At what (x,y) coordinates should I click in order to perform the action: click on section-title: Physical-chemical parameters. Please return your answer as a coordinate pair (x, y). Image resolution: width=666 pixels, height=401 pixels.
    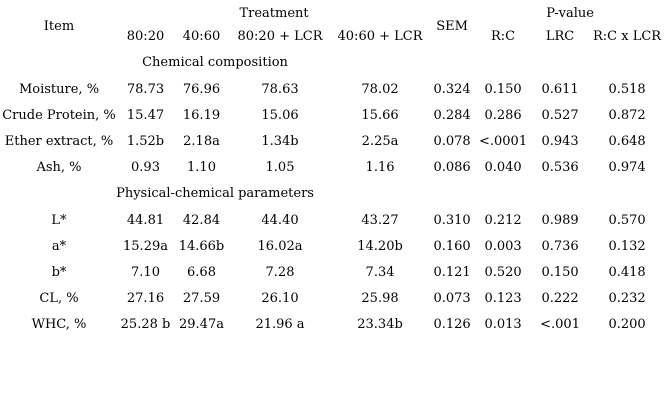
    Looking at the image, I should click on (215, 193).